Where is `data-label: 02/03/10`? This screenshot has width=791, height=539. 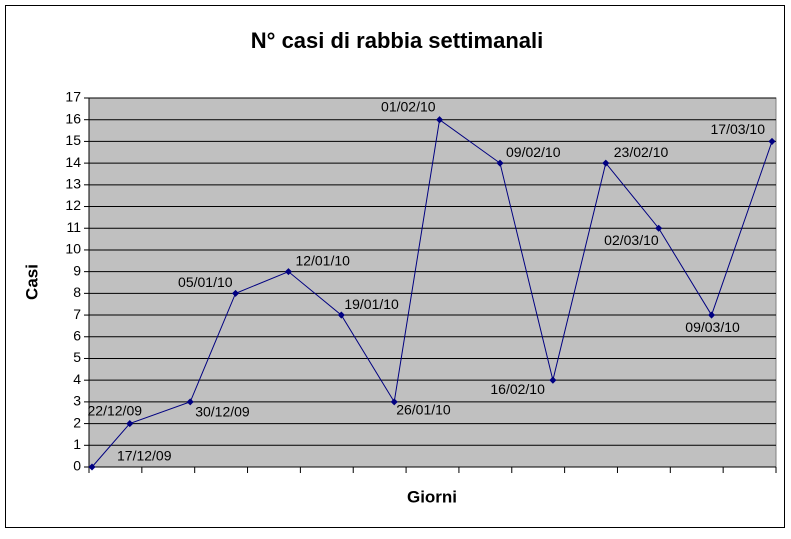 data-label: 02/03/10 is located at coordinates (631, 240).